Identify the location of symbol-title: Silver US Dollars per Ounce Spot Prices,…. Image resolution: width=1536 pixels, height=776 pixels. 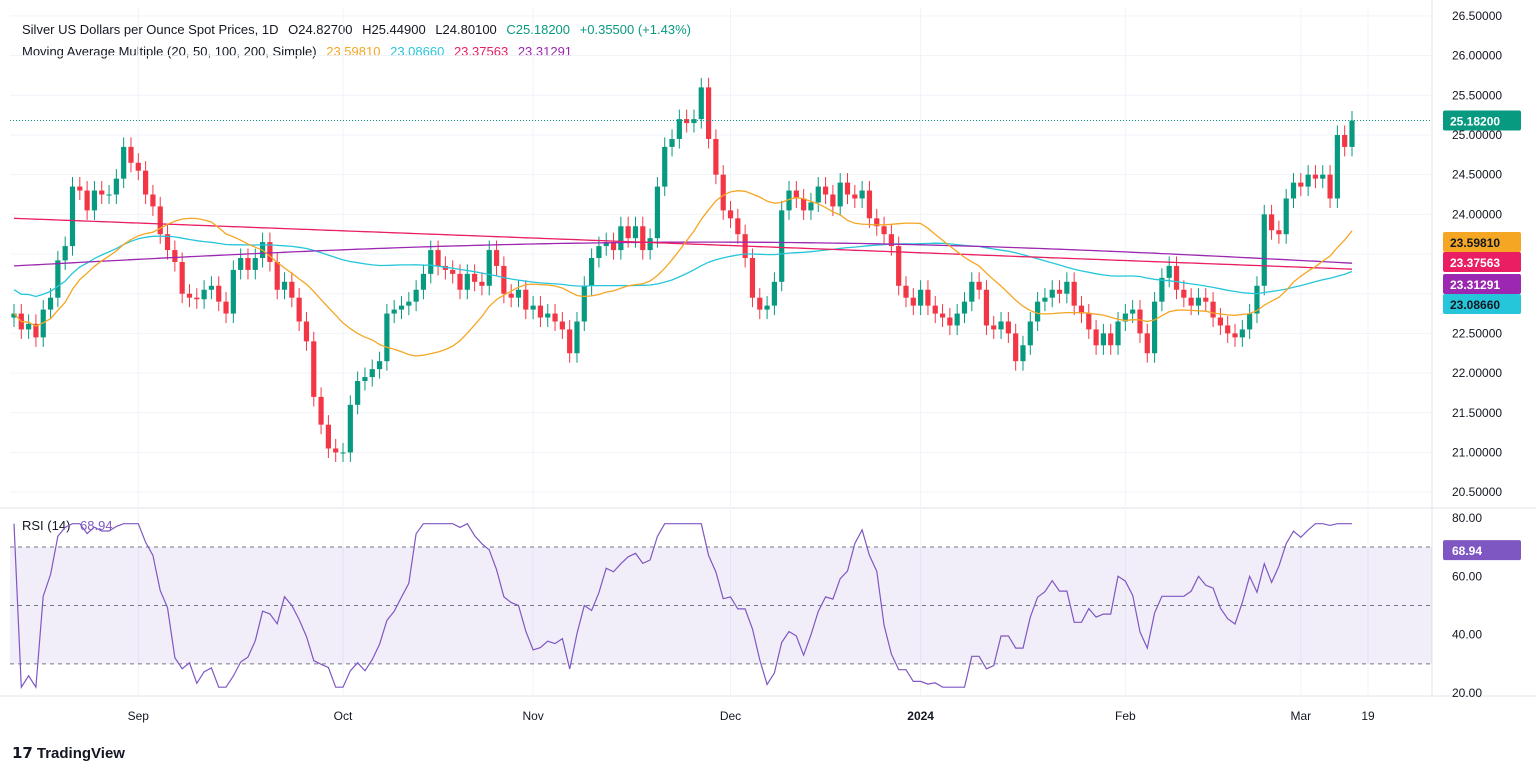
(150, 29).